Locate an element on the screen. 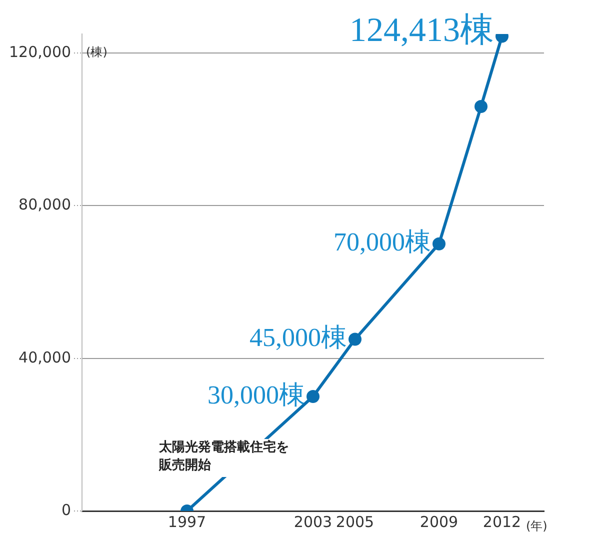 This screenshot has width=589, height=539. x-axis-title: (年) is located at coordinates (537, 526).